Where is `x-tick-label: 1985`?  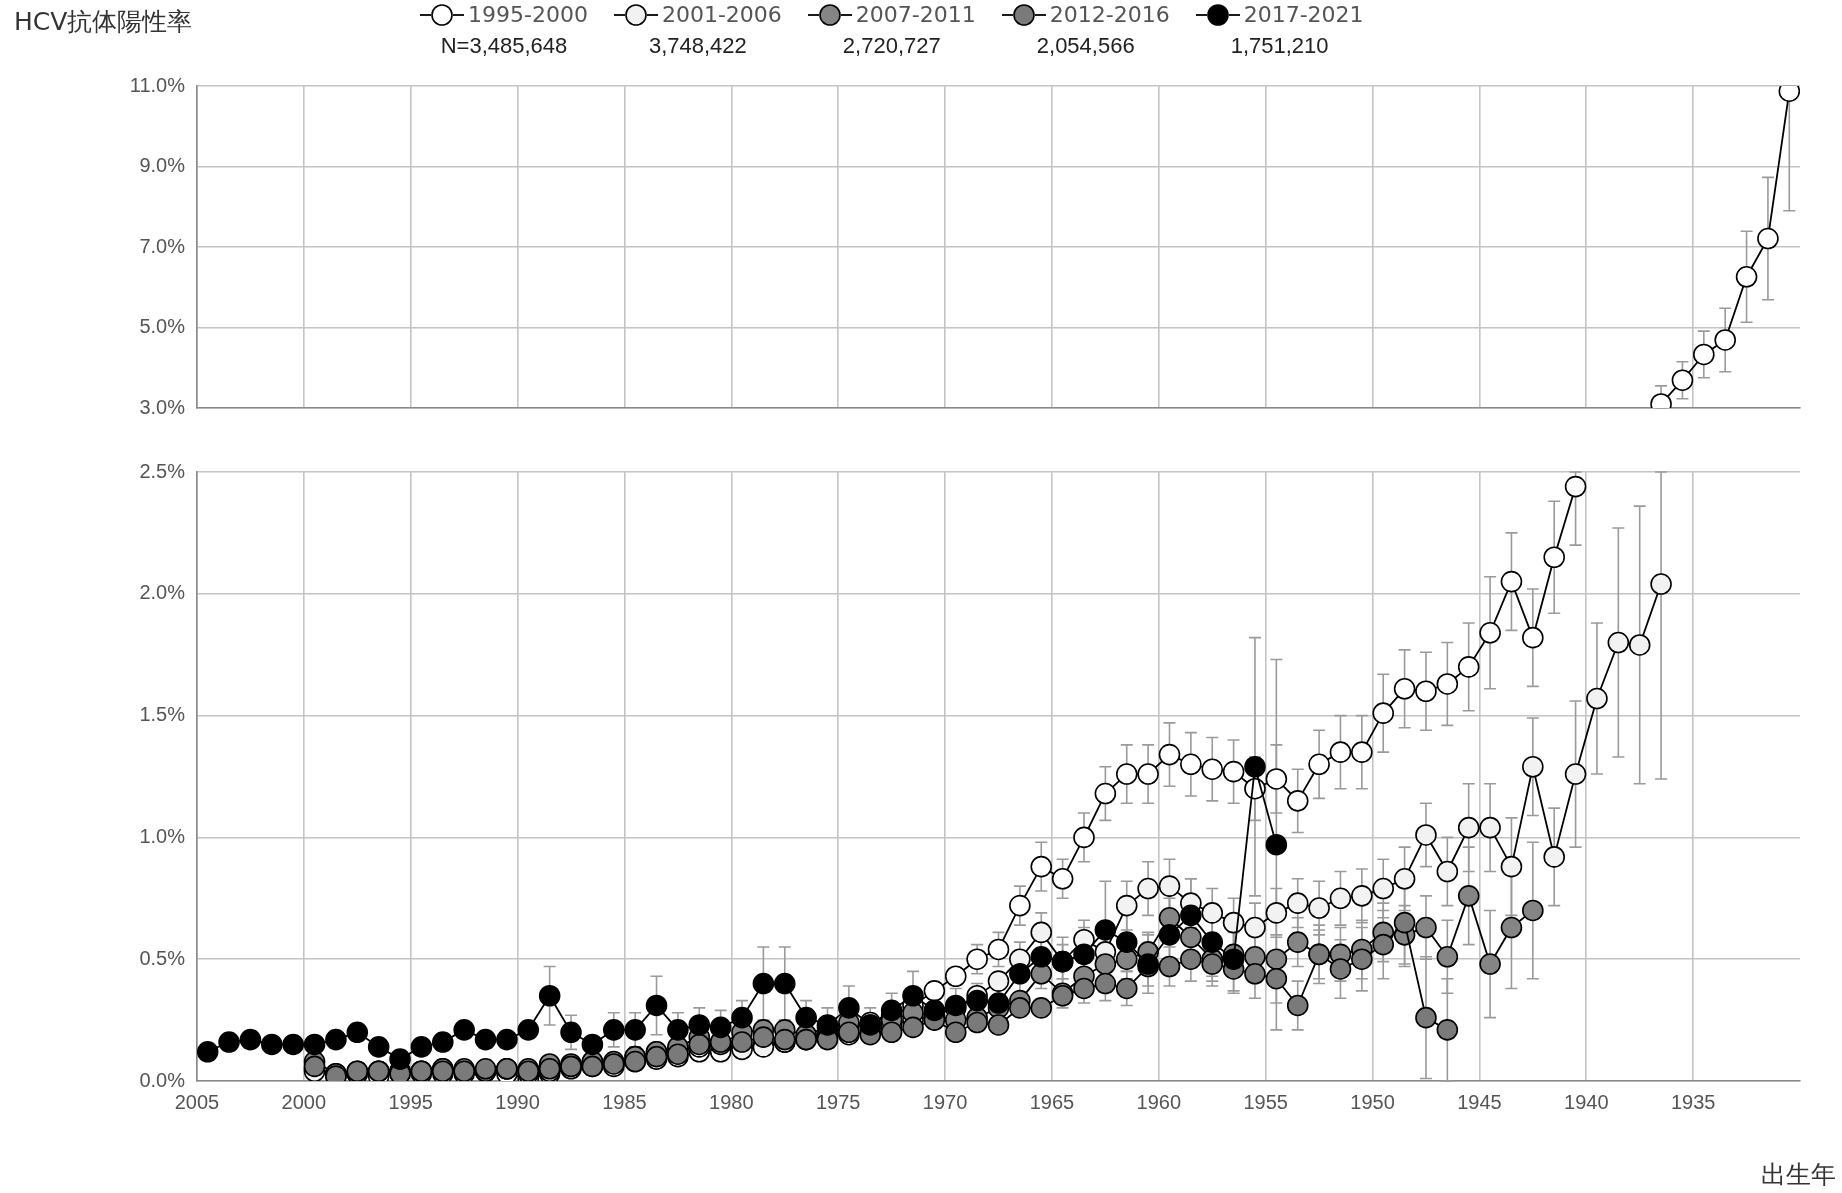
x-tick-label: 1985 is located at coordinates (624, 1101).